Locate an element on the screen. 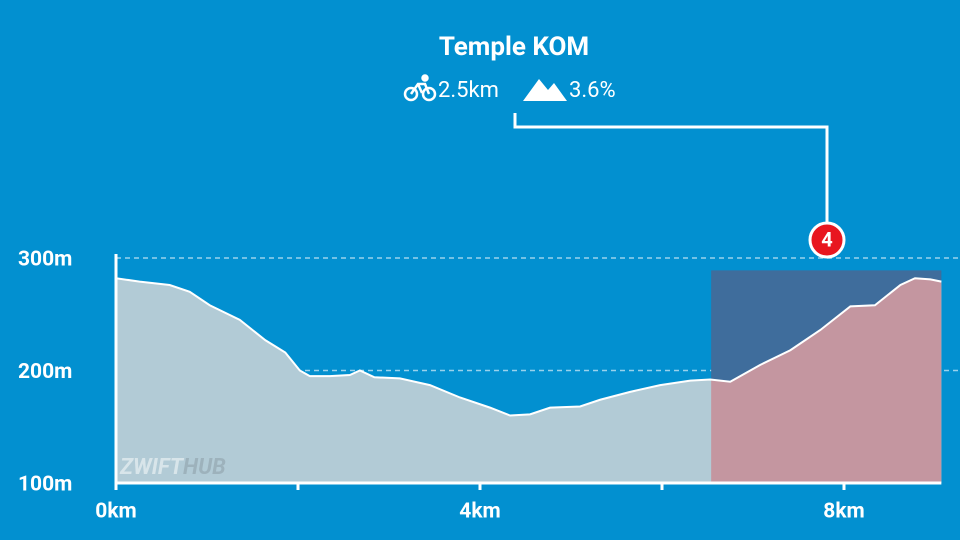 This screenshot has height=540, width=960. segment-area is located at coordinates (826, 380).